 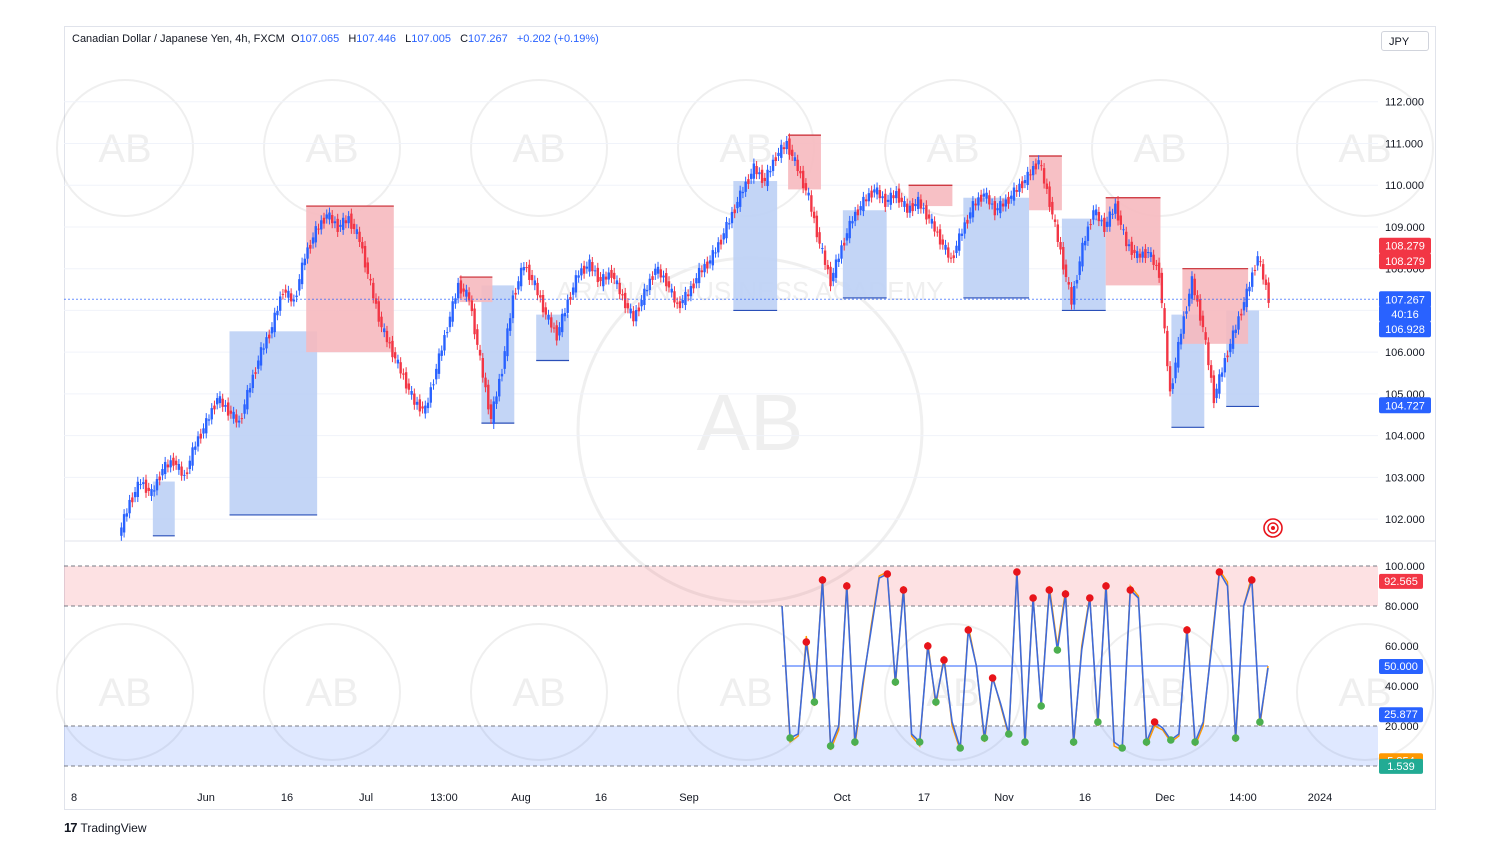 What do you see at coordinates (1405, 41) in the screenshot?
I see `currency-selector-button: JPY` at bounding box center [1405, 41].